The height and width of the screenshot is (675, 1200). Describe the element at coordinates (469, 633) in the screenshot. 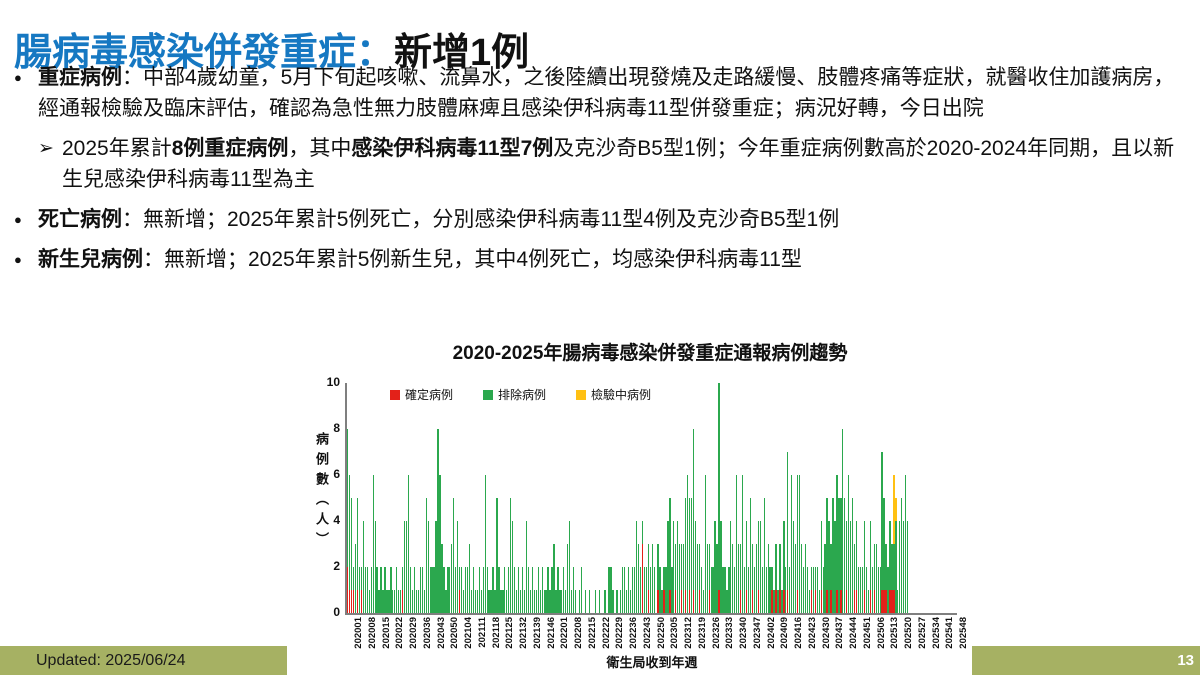

I see `x-tick-label: 202104` at that location.